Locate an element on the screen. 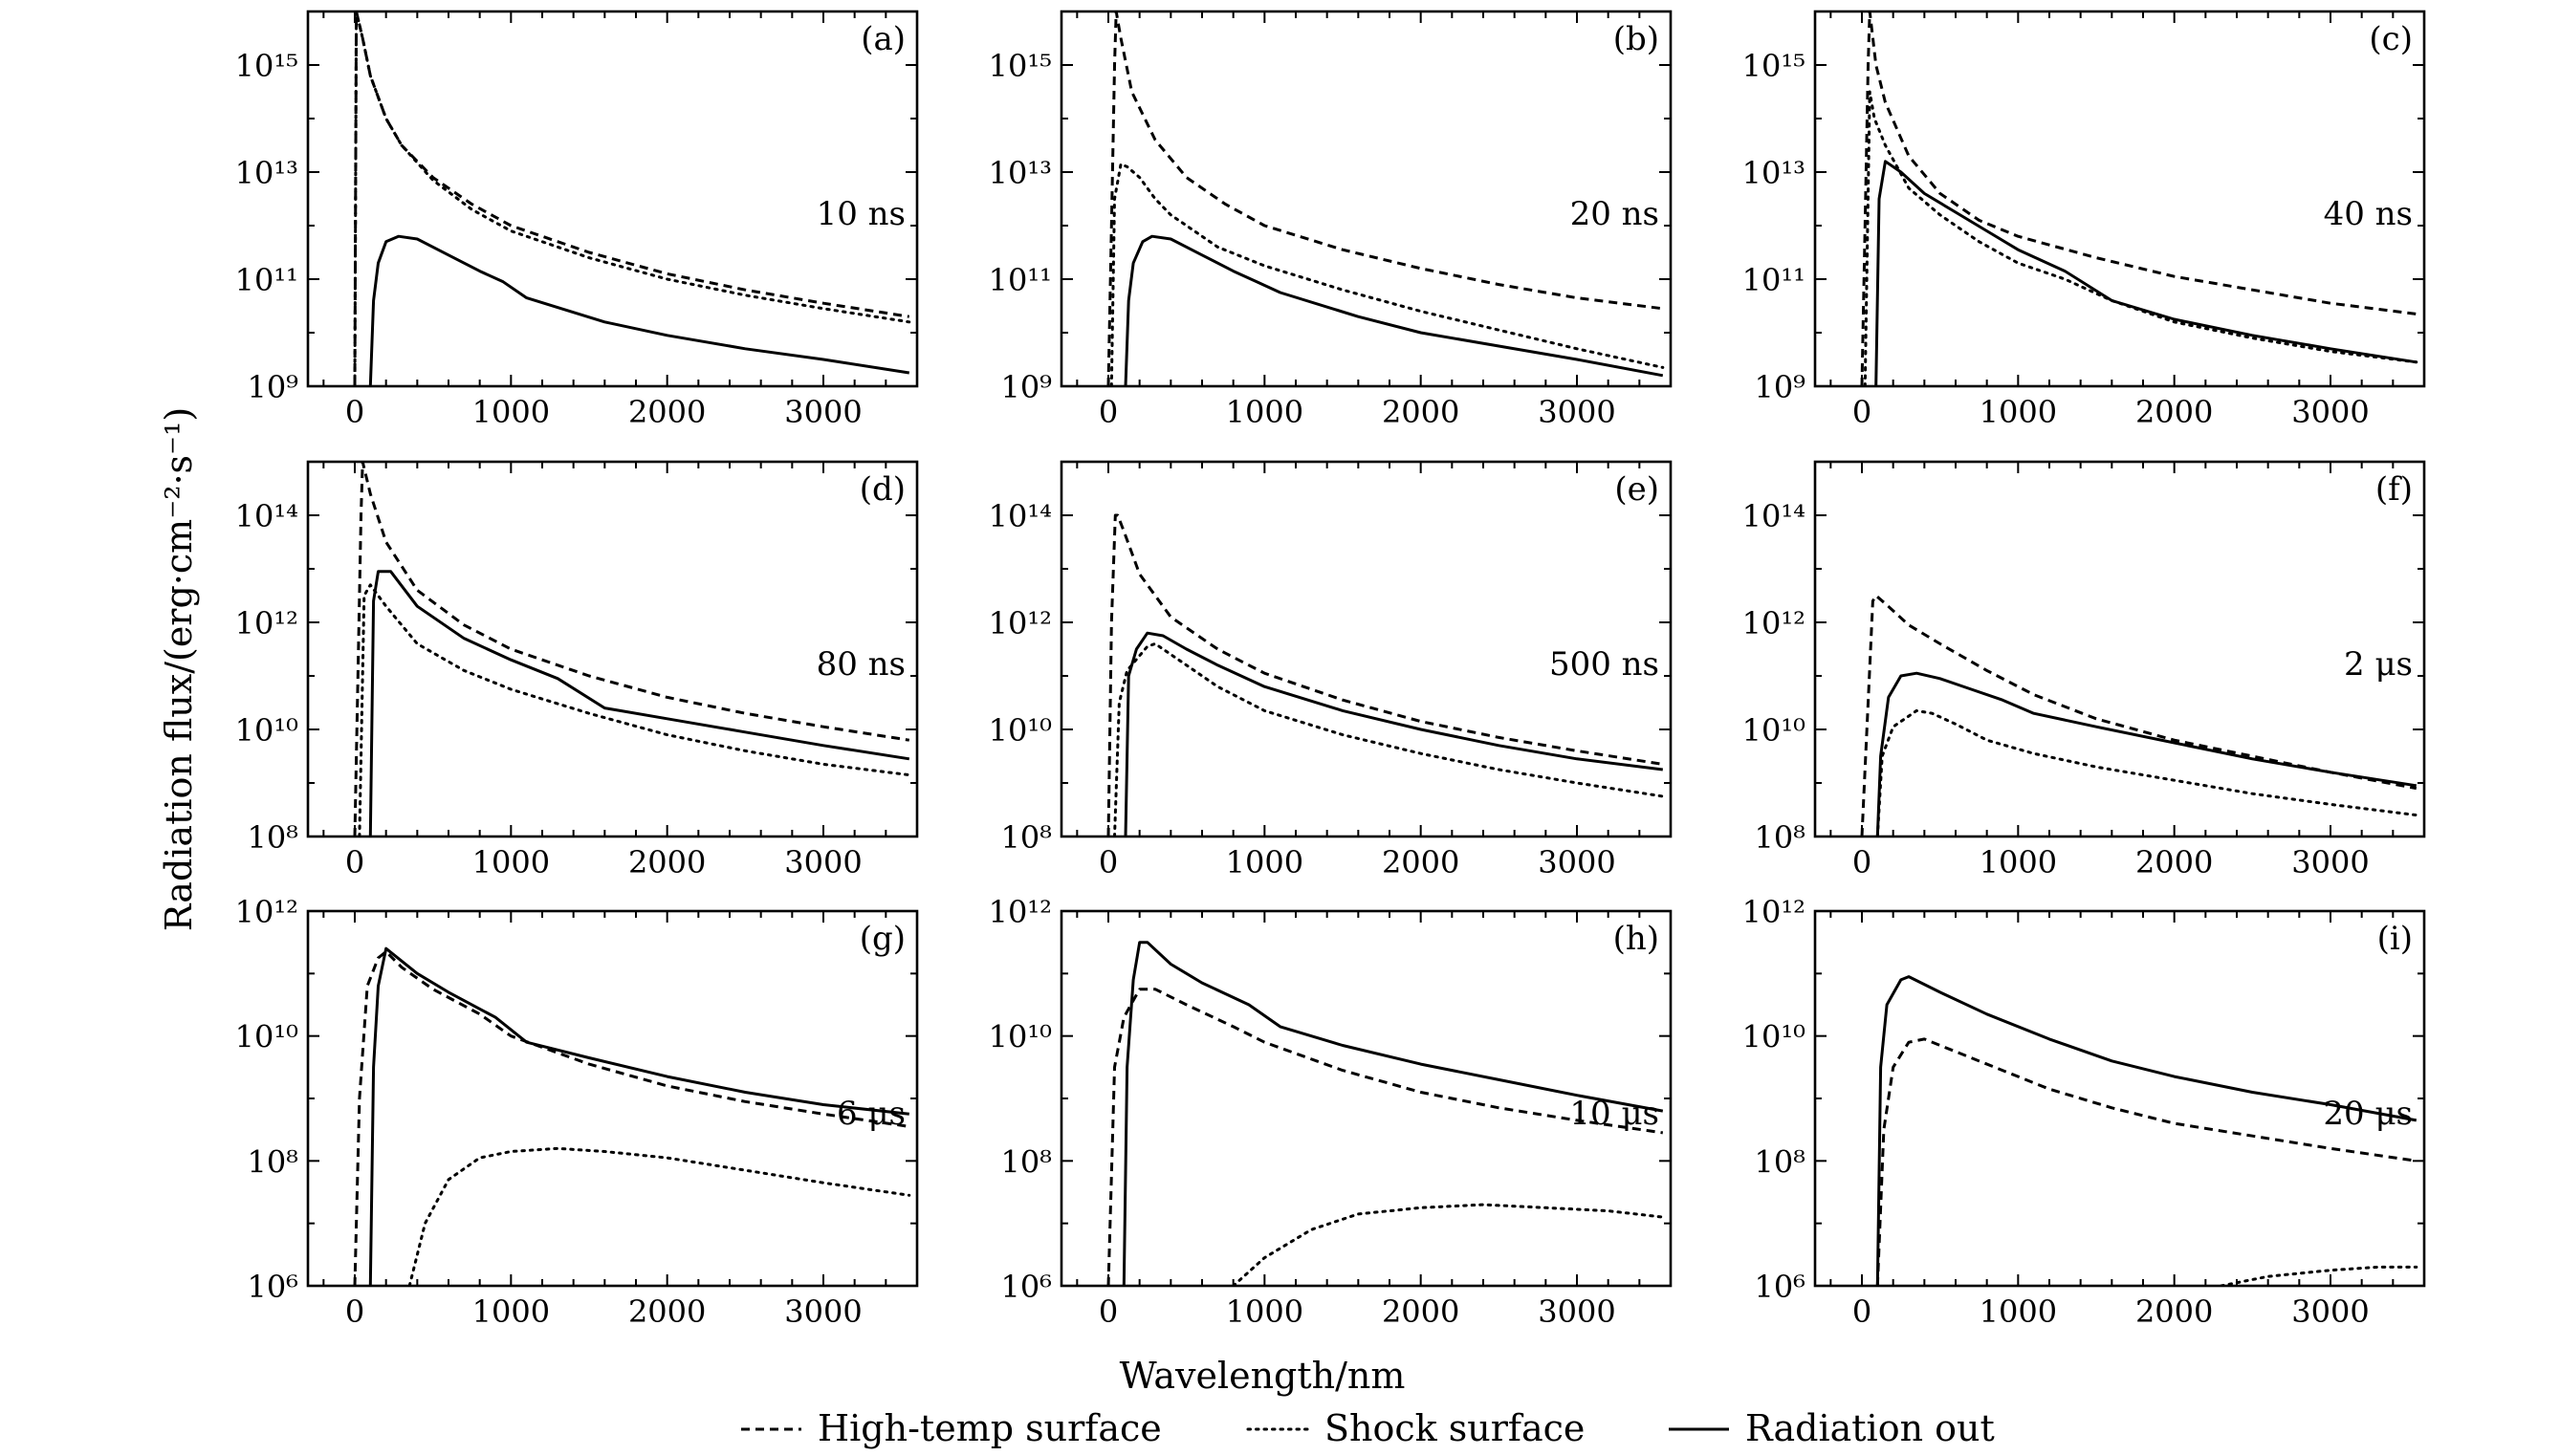 This screenshot has width=2560, height=1456. panel-label: (c) is located at coordinates (2391, 39).